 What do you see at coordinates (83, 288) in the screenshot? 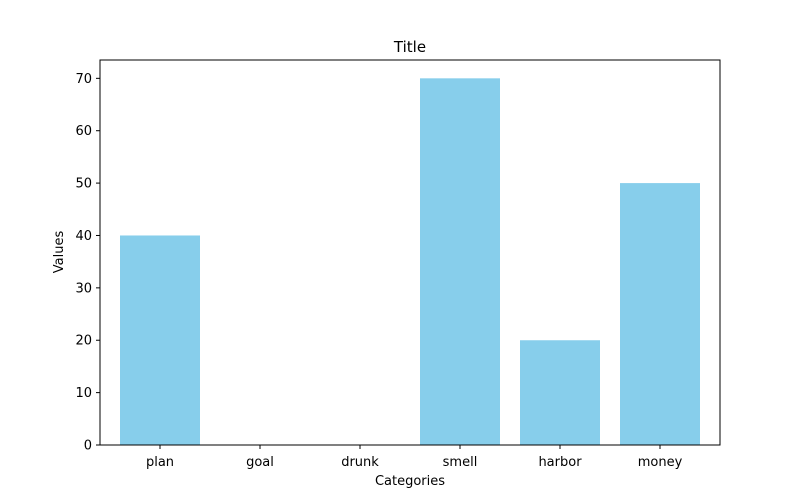
I see `y-tick-label: 30` at bounding box center [83, 288].